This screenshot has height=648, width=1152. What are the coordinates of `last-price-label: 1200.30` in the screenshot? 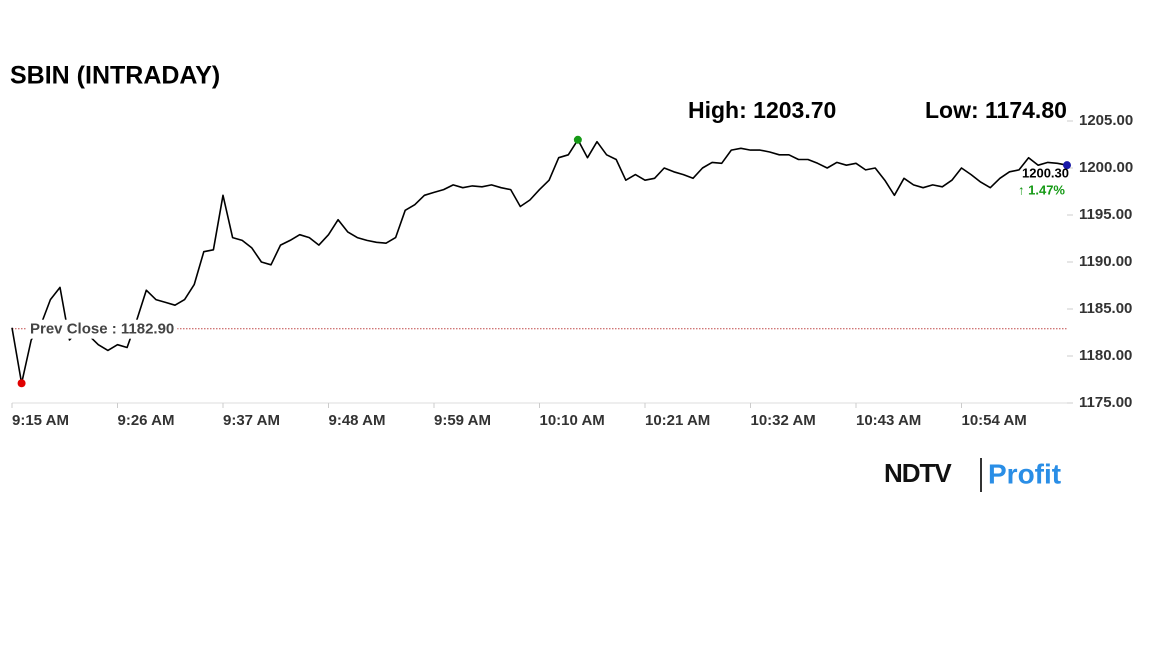 It's located at (1045, 173).